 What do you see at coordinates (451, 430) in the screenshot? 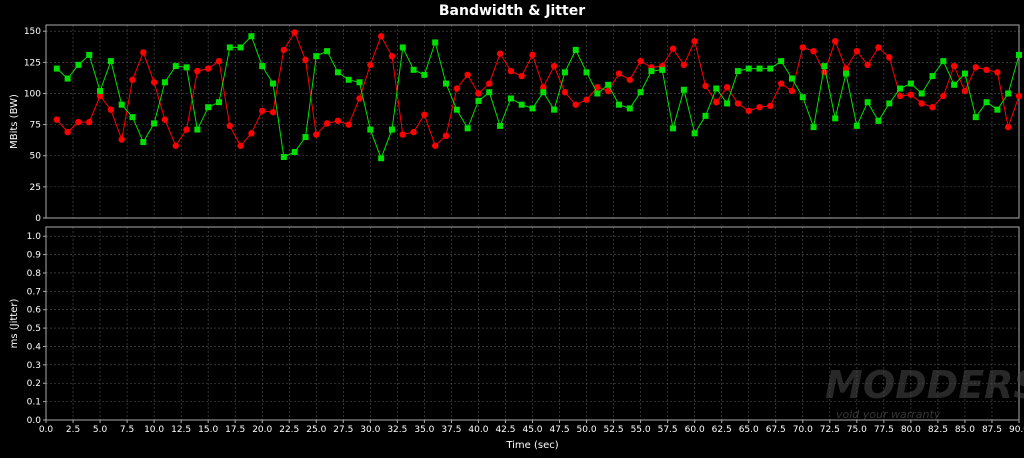
I see `x-tick-label: 37.5` at bounding box center [451, 430].